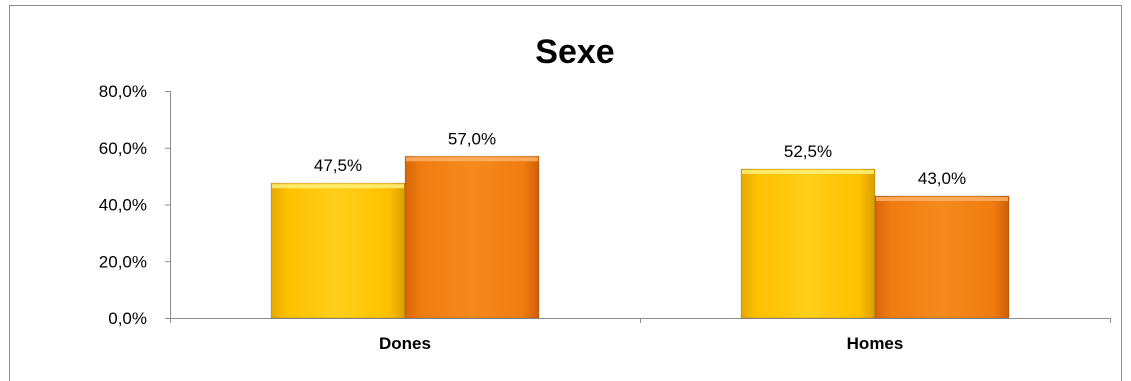  I want to click on data-label: 52,5%, so click(808, 151).